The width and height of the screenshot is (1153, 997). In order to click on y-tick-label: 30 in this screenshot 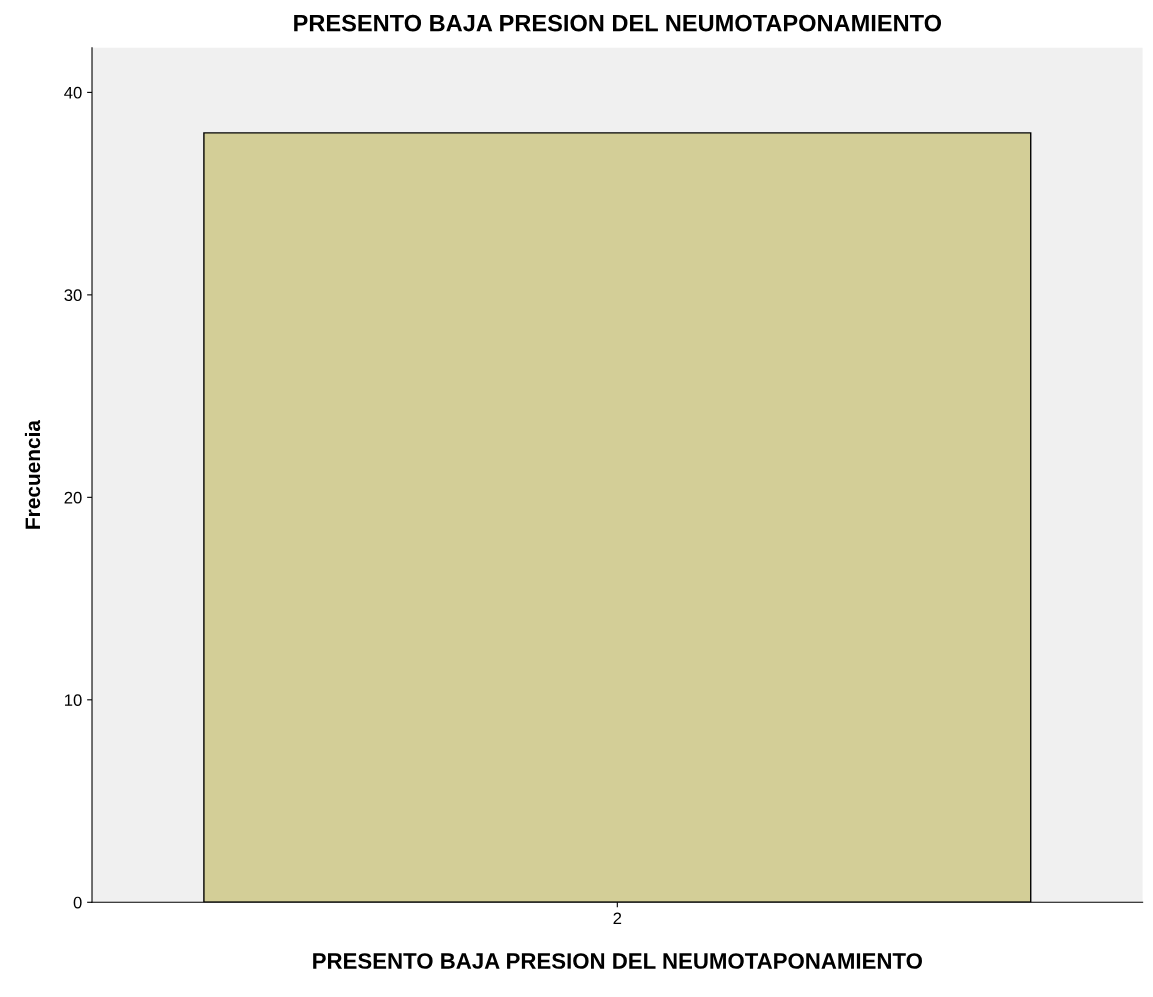, I will do `click(73, 295)`.